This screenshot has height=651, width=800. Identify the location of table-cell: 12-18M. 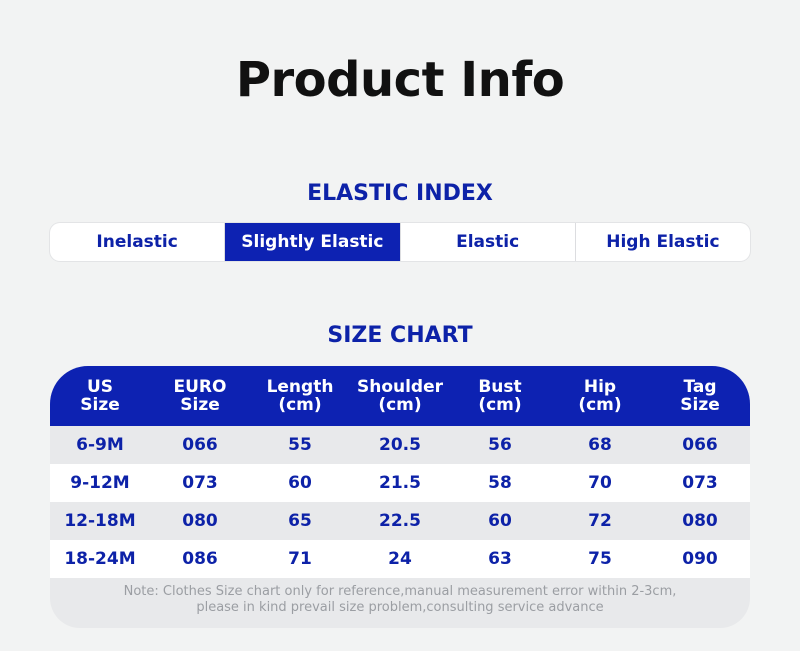
(100, 521).